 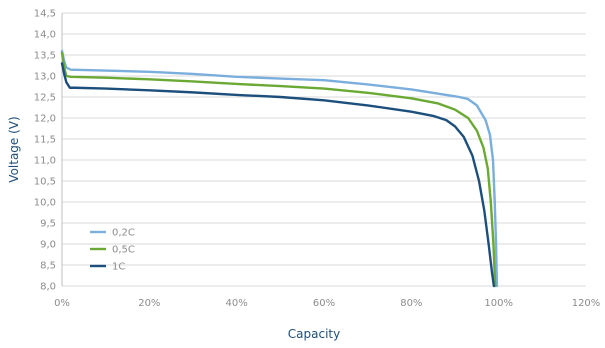 What do you see at coordinates (45, 140) in the screenshot?
I see `y-tick-label: 11,5` at bounding box center [45, 140].